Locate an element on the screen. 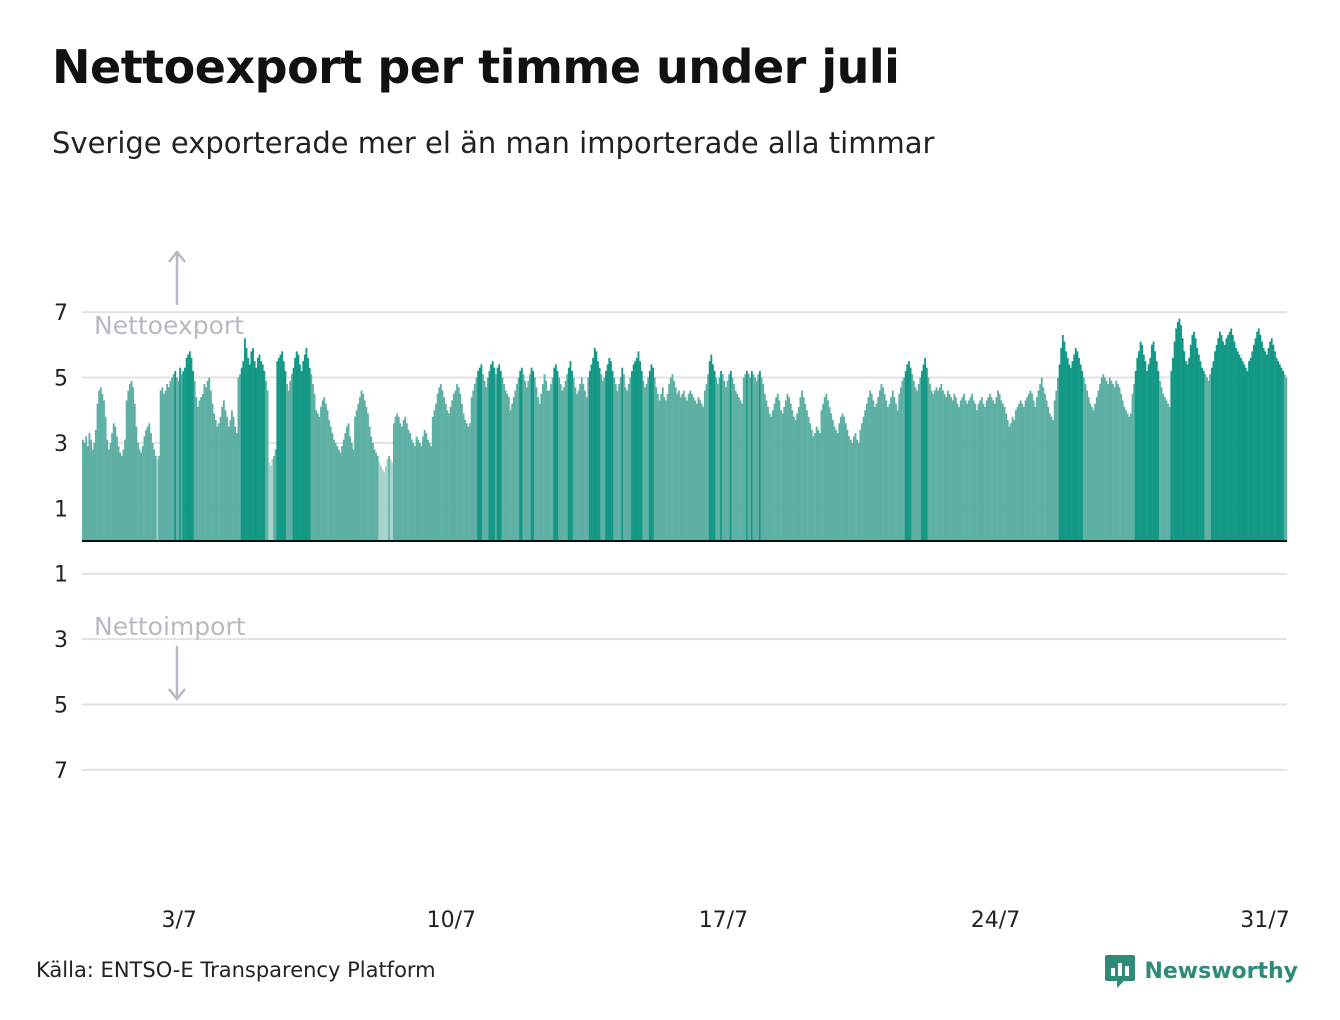 The height and width of the screenshot is (1020, 1340). y-tick-label: 5 is located at coordinates (61, 706).